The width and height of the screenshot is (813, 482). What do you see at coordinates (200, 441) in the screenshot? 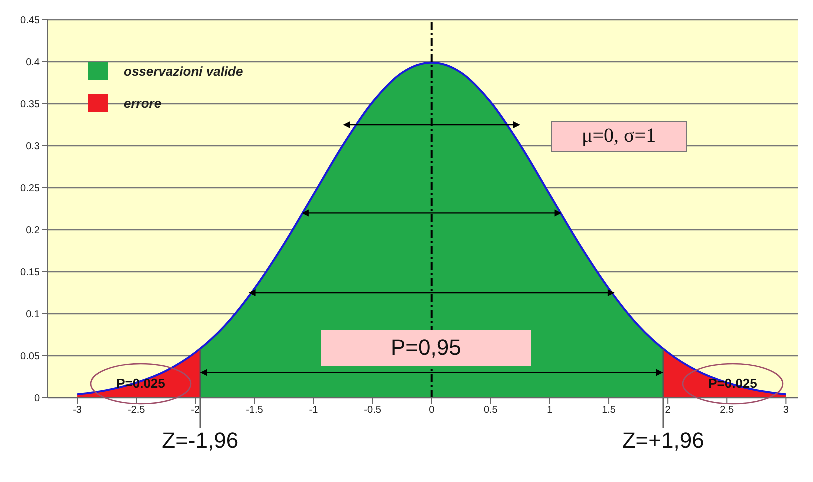
I see `ref-line-label: Z=-1,96` at bounding box center [200, 441].